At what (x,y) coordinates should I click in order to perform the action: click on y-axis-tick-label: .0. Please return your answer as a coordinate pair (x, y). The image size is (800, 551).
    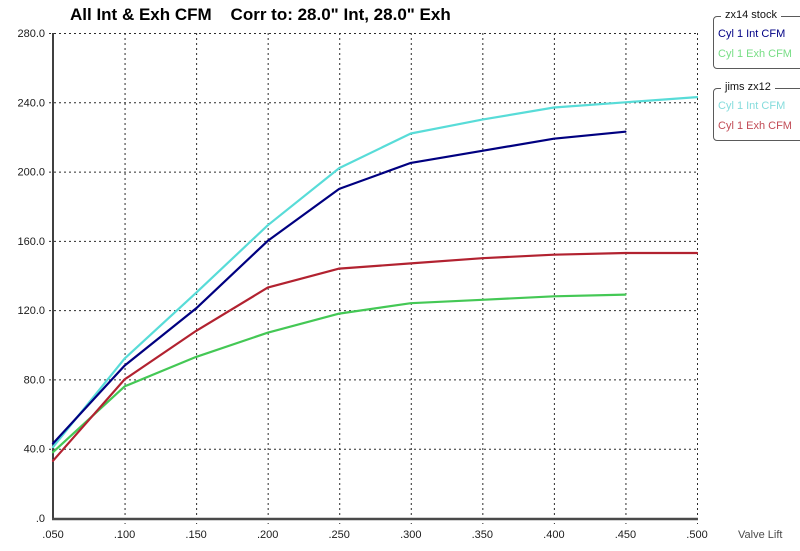
    Looking at the image, I should click on (40, 519).